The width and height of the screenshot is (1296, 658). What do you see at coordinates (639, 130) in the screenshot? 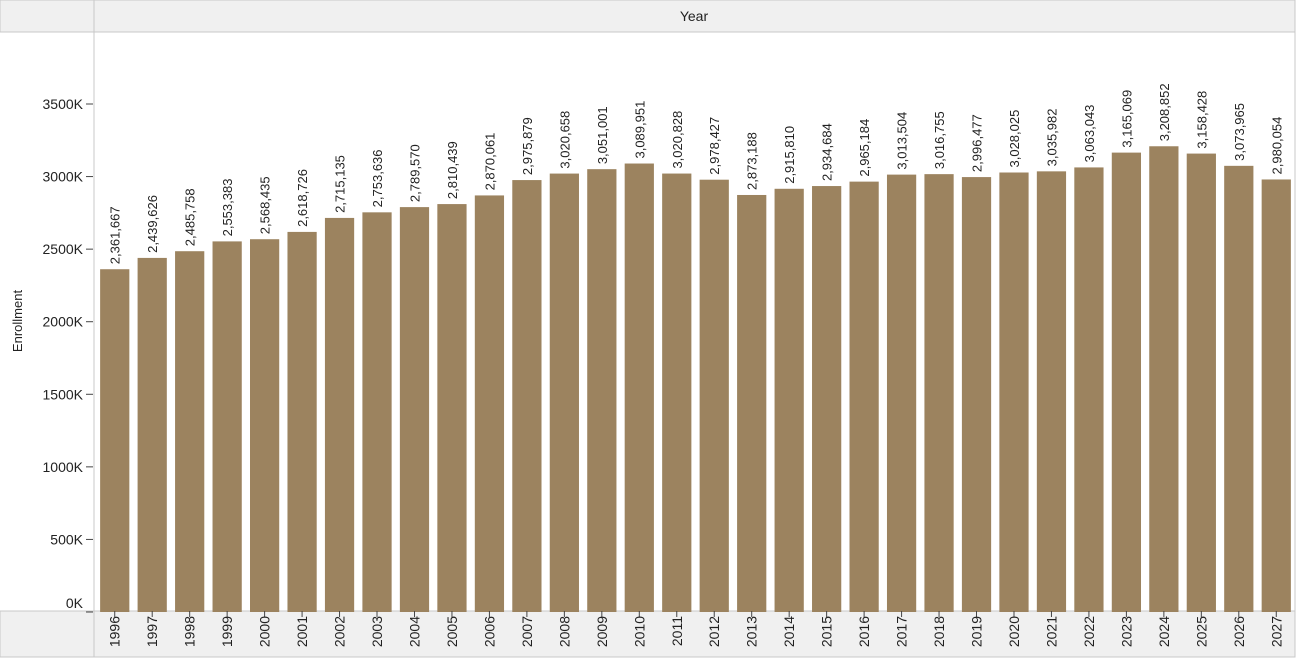
I see `bar-data-label: 3,089,951` at bounding box center [639, 130].